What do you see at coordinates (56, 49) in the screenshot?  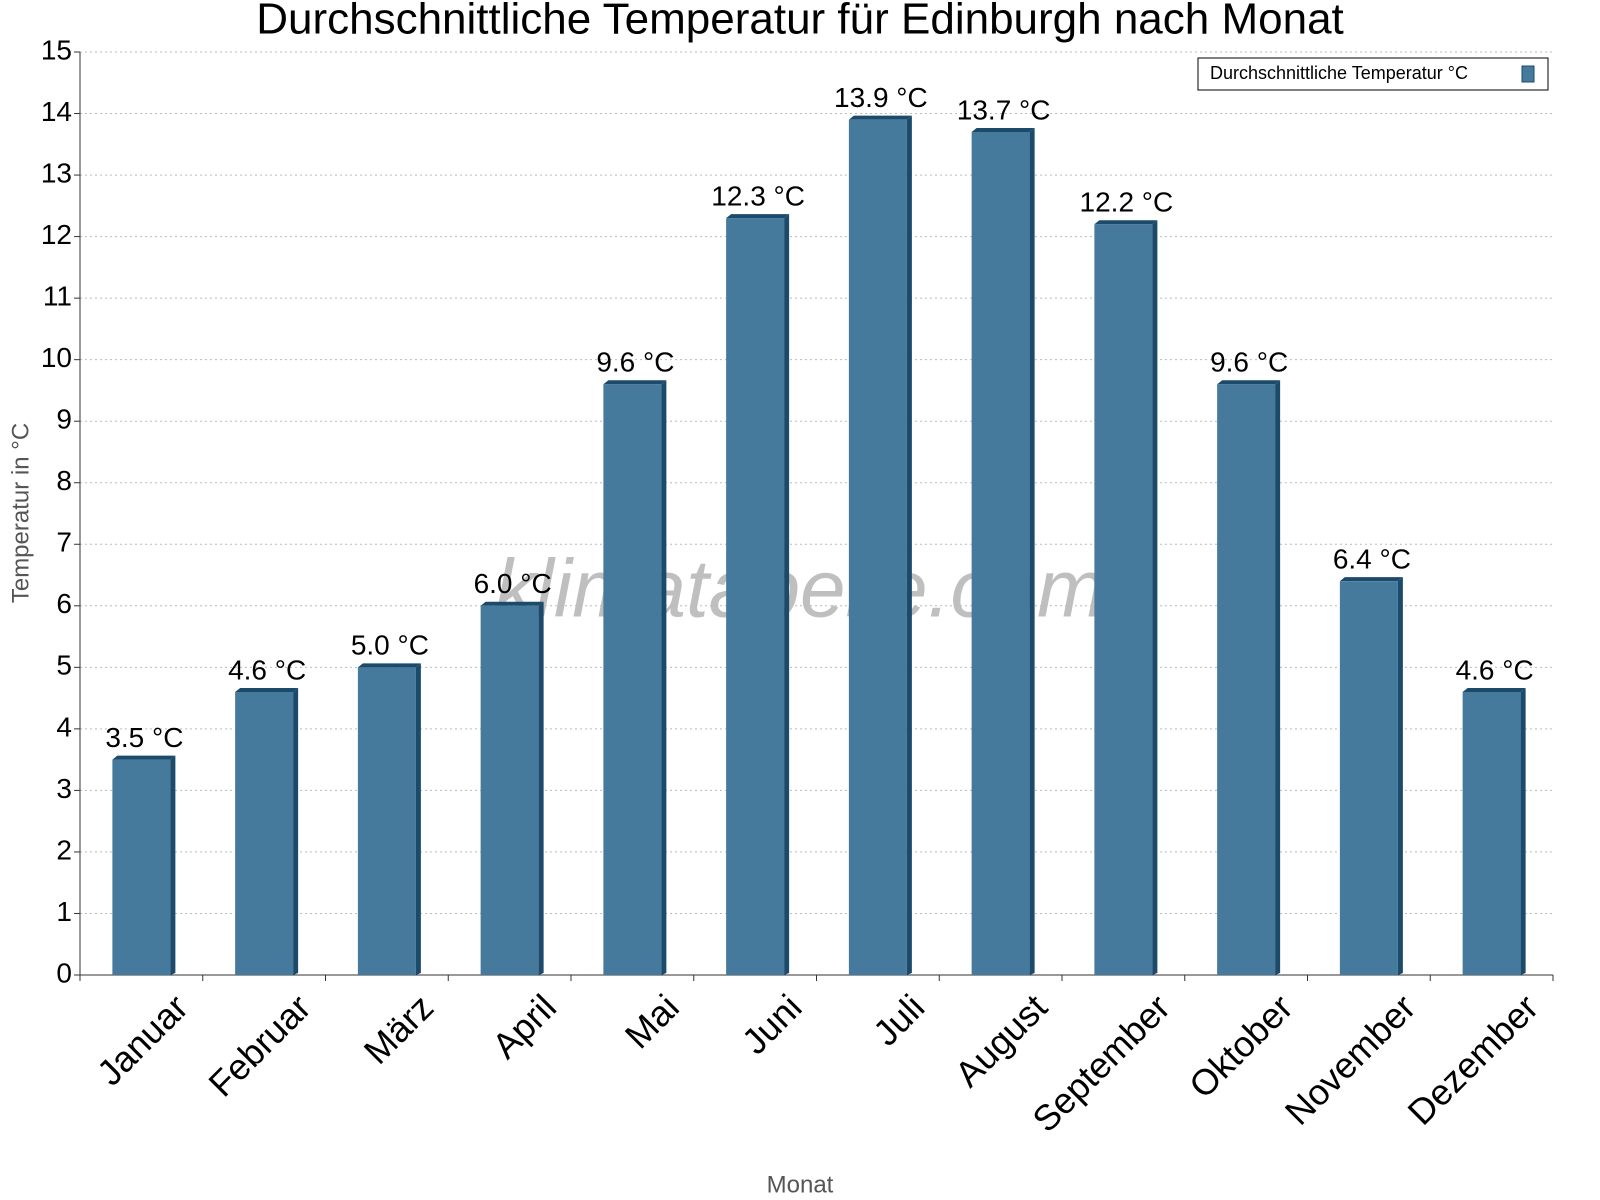 I see `y-tick-label: 15` at bounding box center [56, 49].